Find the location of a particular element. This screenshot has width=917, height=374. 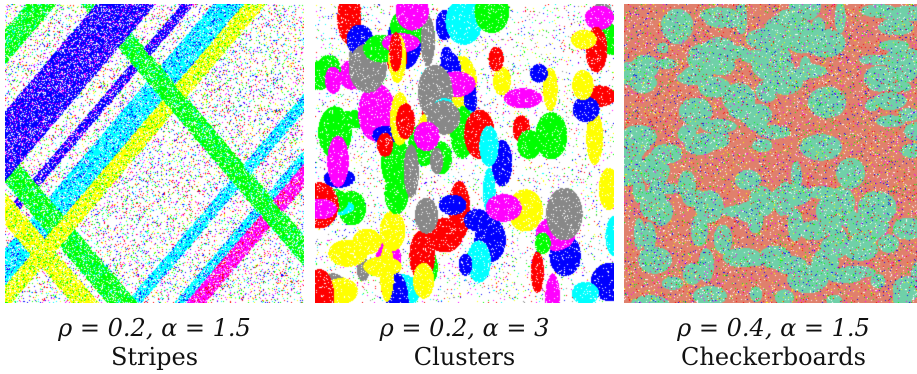

panel-caption: ρ = 0.2, α = 3 Clusters is located at coordinates (464, 342).